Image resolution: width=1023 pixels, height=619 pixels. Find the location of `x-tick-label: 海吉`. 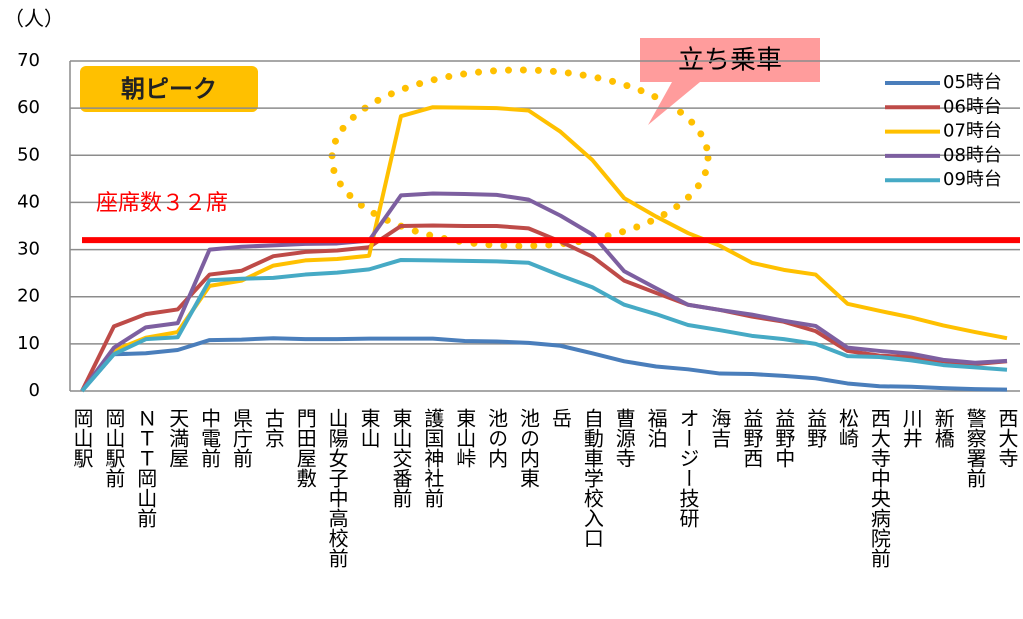

x-tick-label: 海吉 is located at coordinates (720, 428).